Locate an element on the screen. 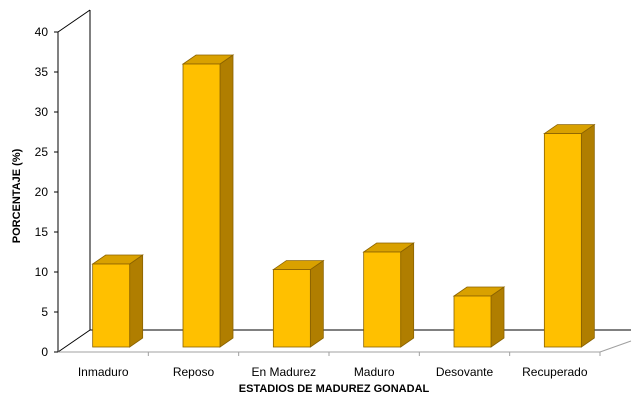  y-tick-label: 25 is located at coordinates (42, 152).